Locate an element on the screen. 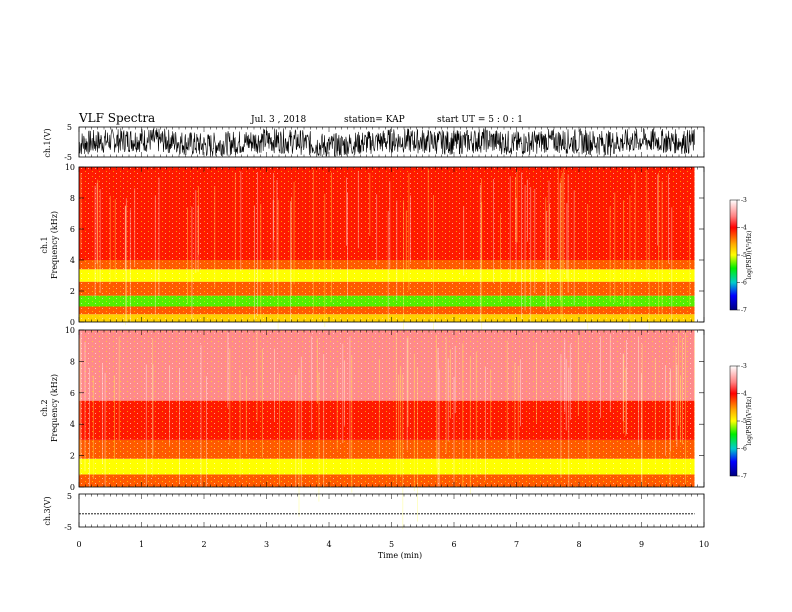 The width and height of the screenshot is (792, 612). spectrogram-ytick-label: 0 is located at coordinates (72, 322).